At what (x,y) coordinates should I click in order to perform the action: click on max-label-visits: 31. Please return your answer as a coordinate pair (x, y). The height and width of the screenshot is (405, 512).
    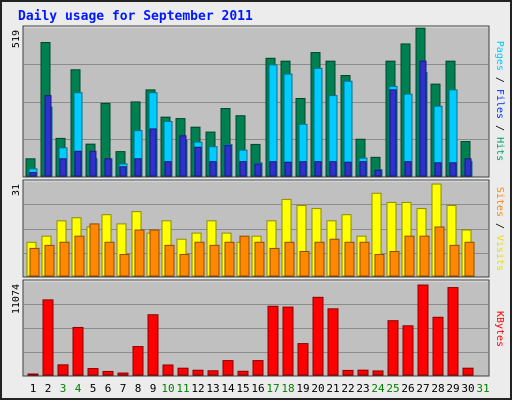
    Looking at the image, I should click on (16, 190).